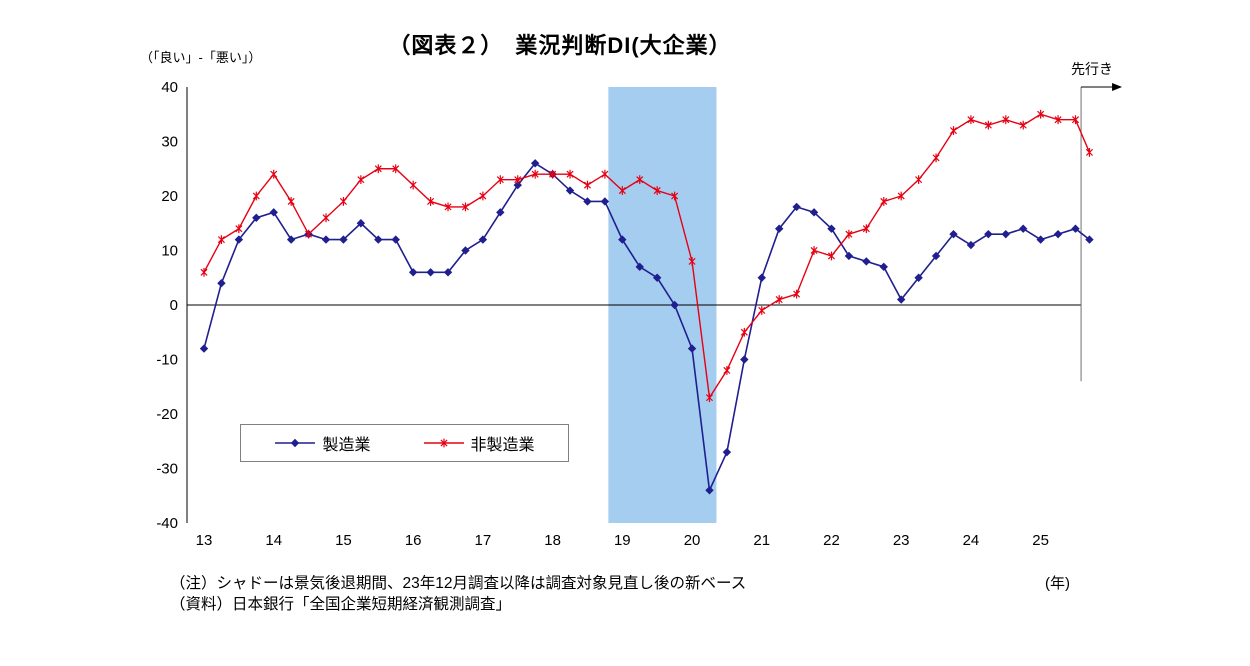 The width and height of the screenshot is (1250, 666). Describe the element at coordinates (560, 45) in the screenshot. I see `chart-title: （図表２） 業況判断DI(大企業）` at that location.